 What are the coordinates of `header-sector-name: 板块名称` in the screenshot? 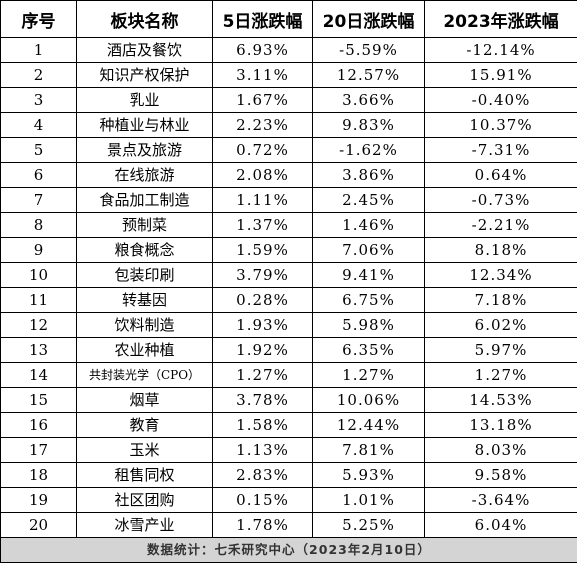 It's located at (145, 19).